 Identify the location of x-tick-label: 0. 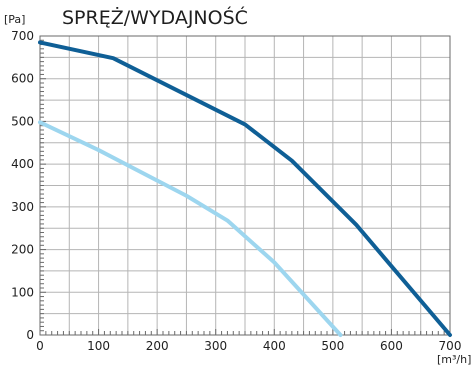
(40, 346).